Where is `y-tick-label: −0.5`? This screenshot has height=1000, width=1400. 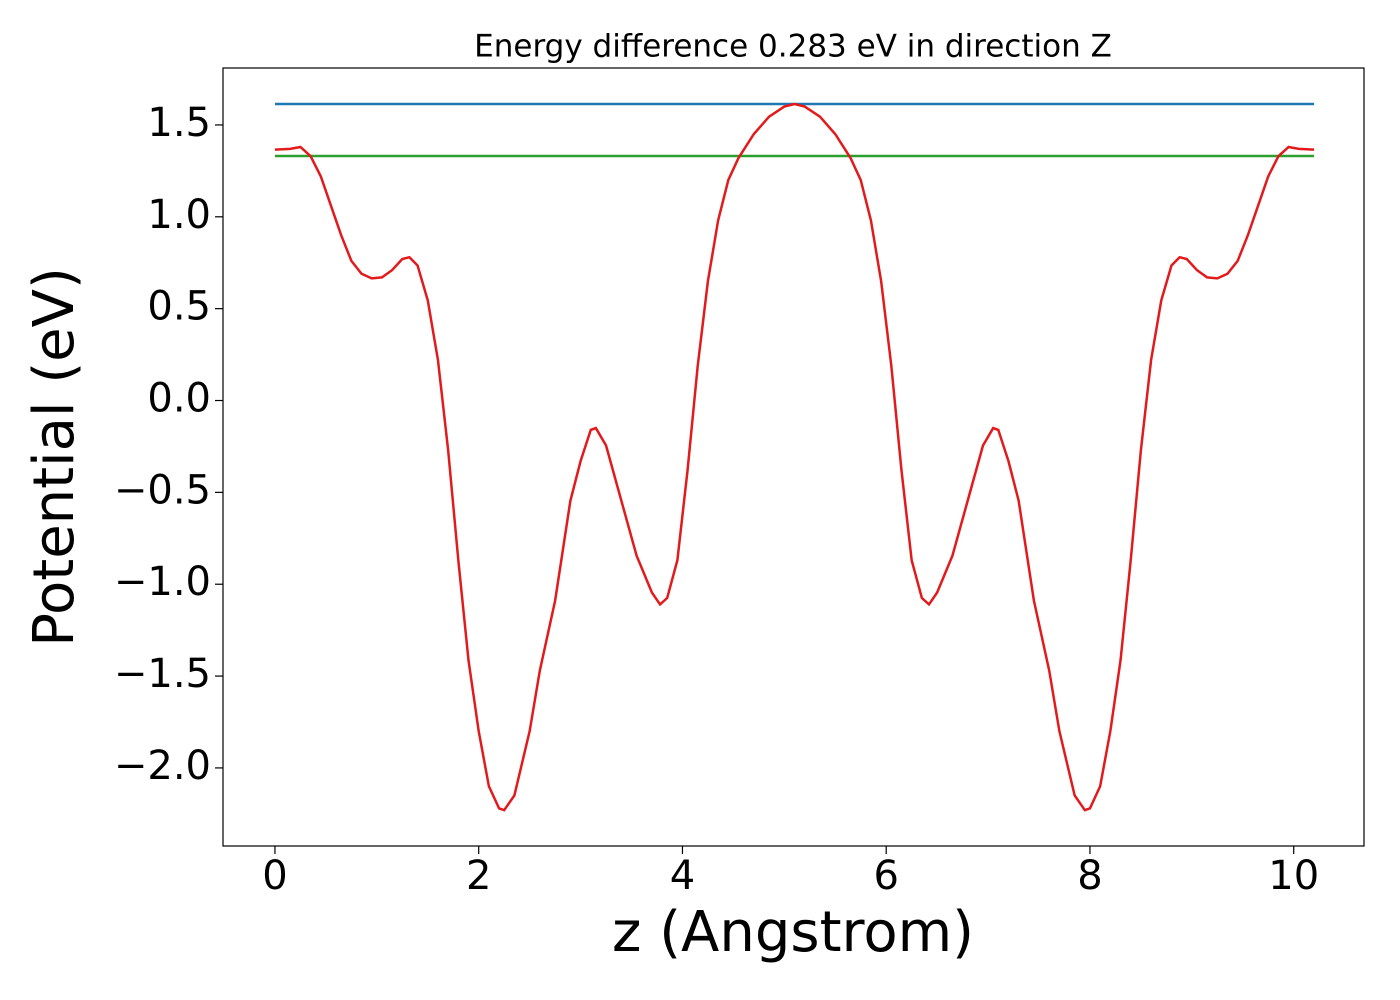
y-tick-label: −0.5 is located at coordinates (162, 490).